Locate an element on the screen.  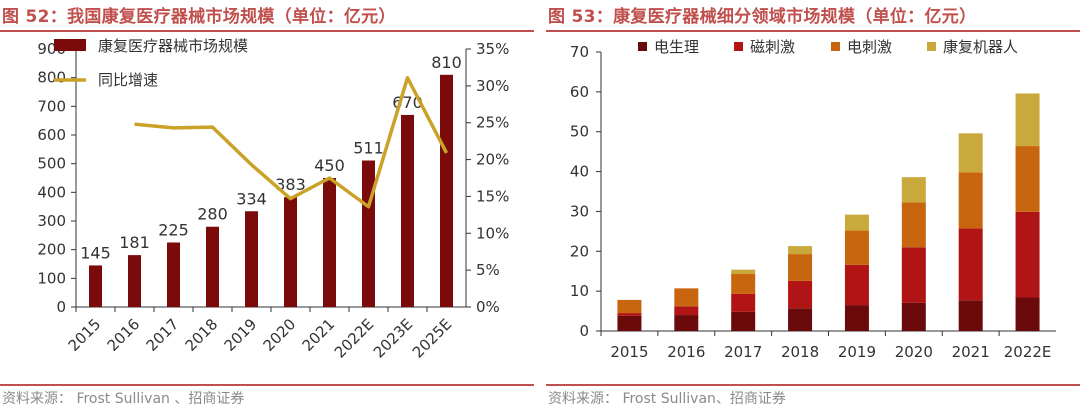
y2-tick-label: 5% is located at coordinates (488, 270).